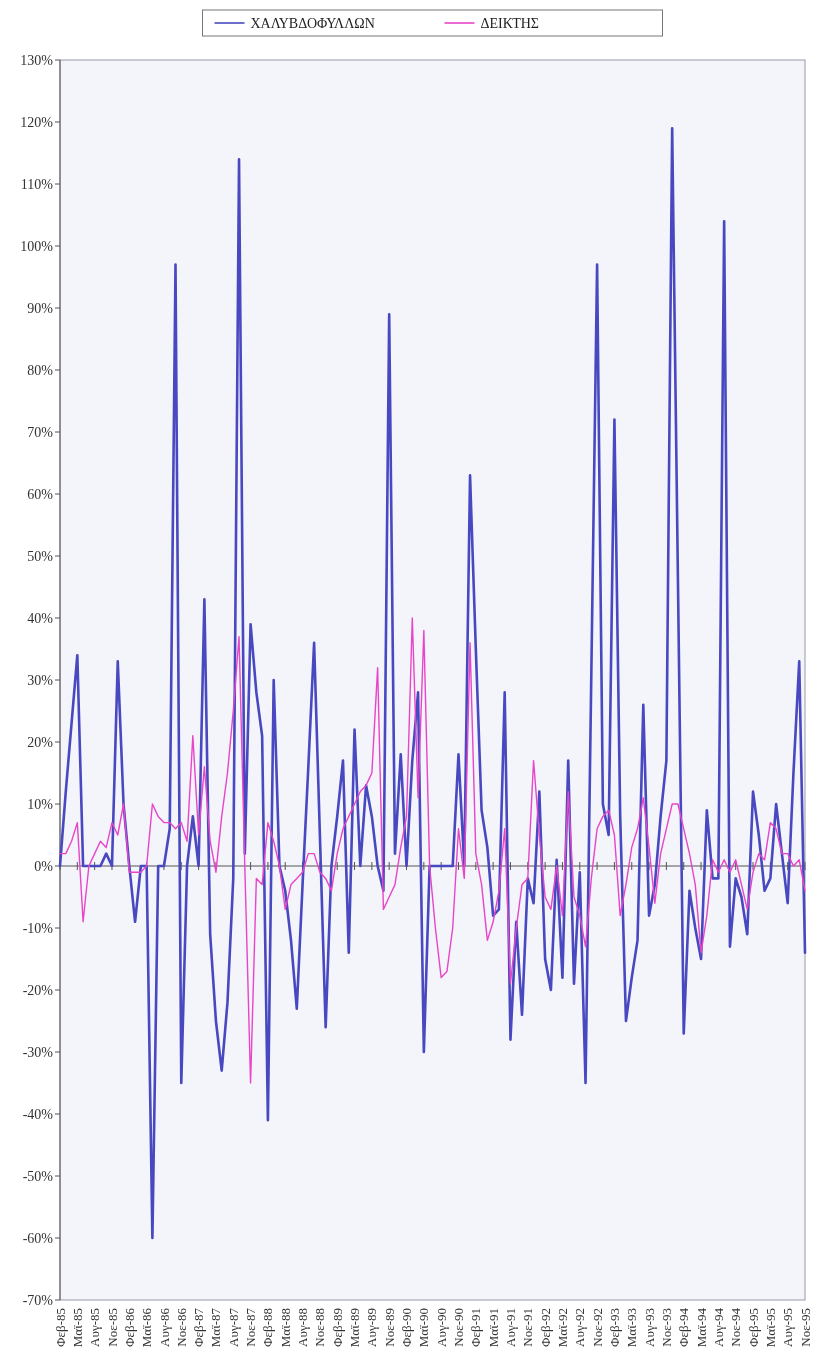  What do you see at coordinates (545, 1327) in the screenshot?
I see `x-tick-label: Φεβ-92` at bounding box center [545, 1327].